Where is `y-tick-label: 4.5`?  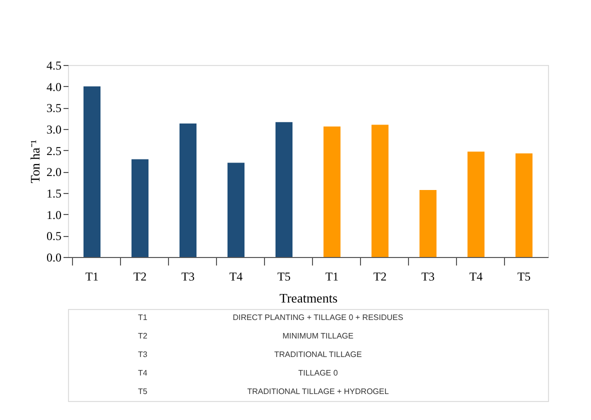 y-tick-label: 4.5 is located at coordinates (54, 65).